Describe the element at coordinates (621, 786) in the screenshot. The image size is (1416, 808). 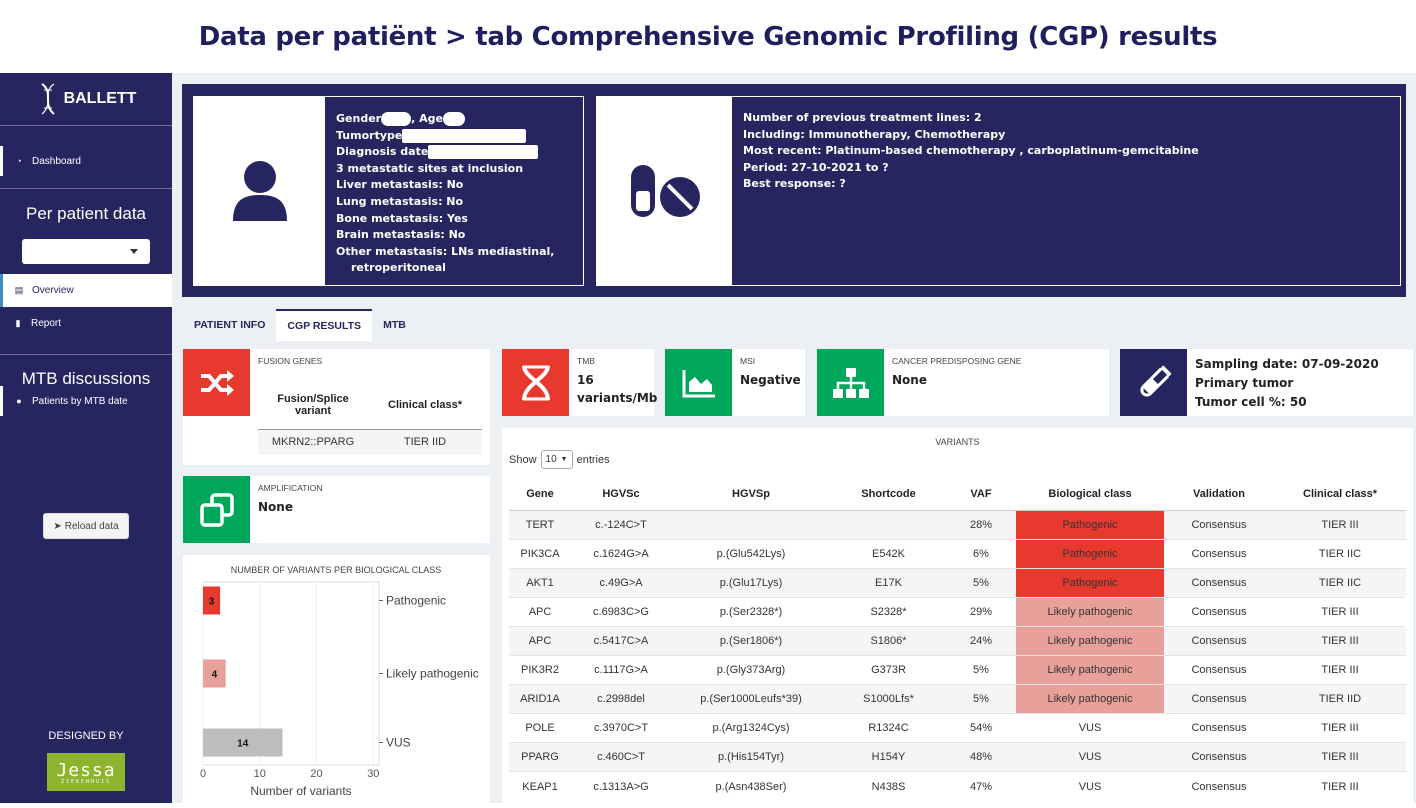
I see `table-cell: c.1313A>G` at that location.